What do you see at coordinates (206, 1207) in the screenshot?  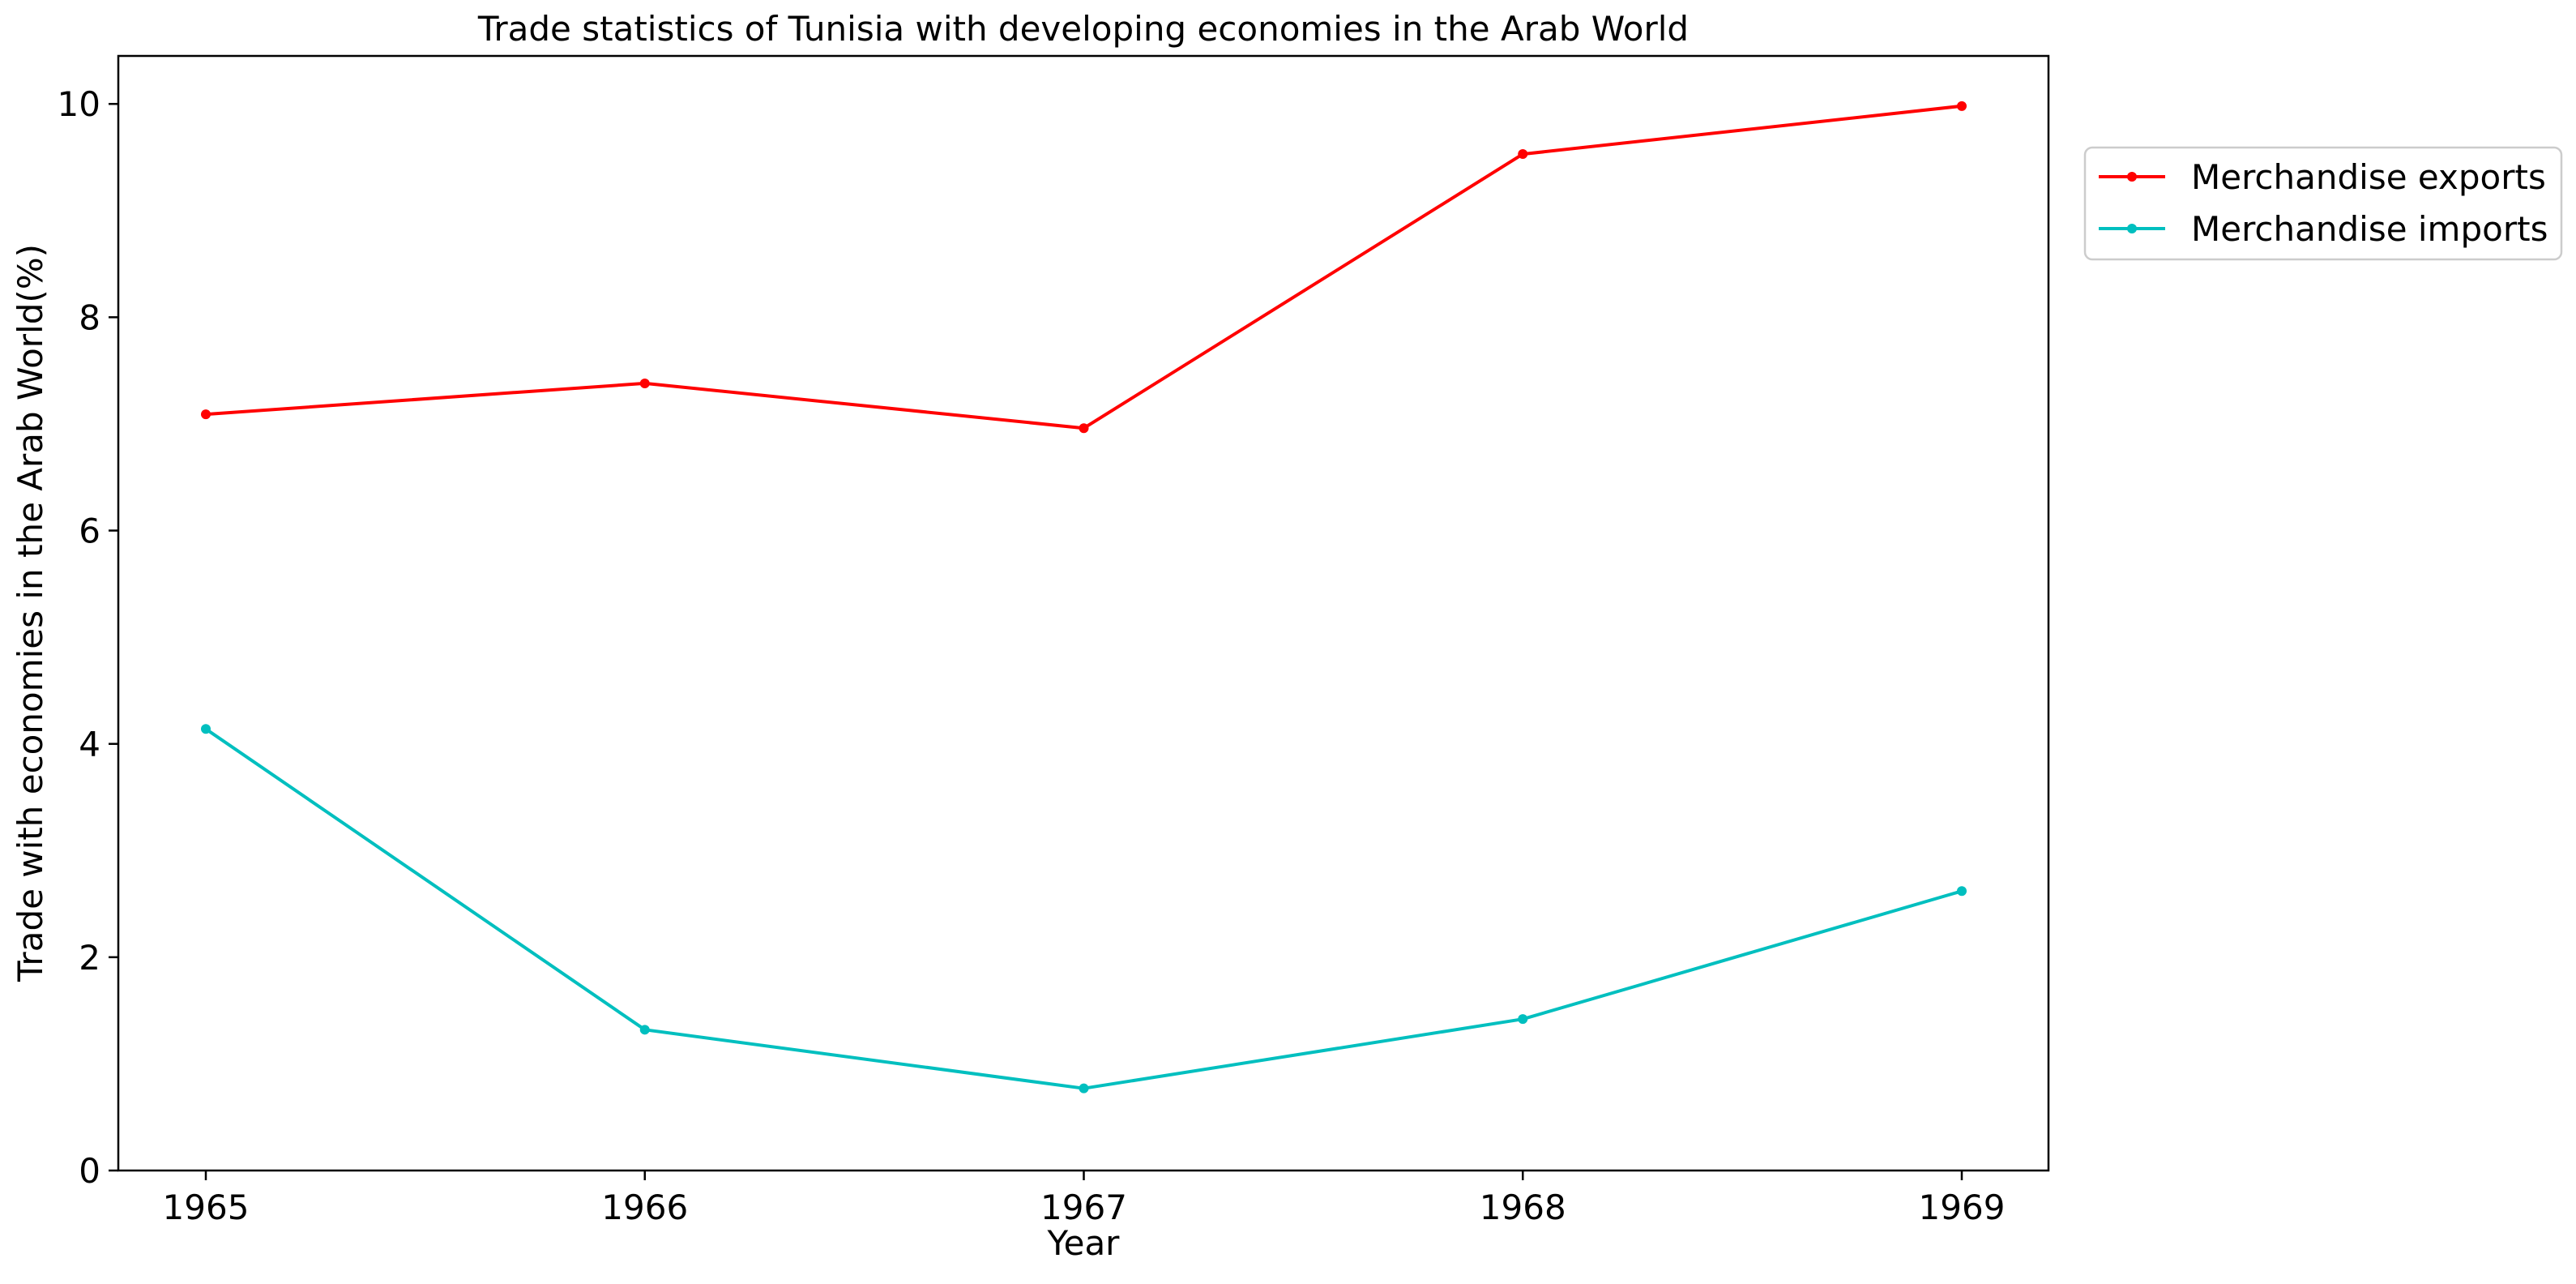 I see `x-tick-label: 1965` at bounding box center [206, 1207].